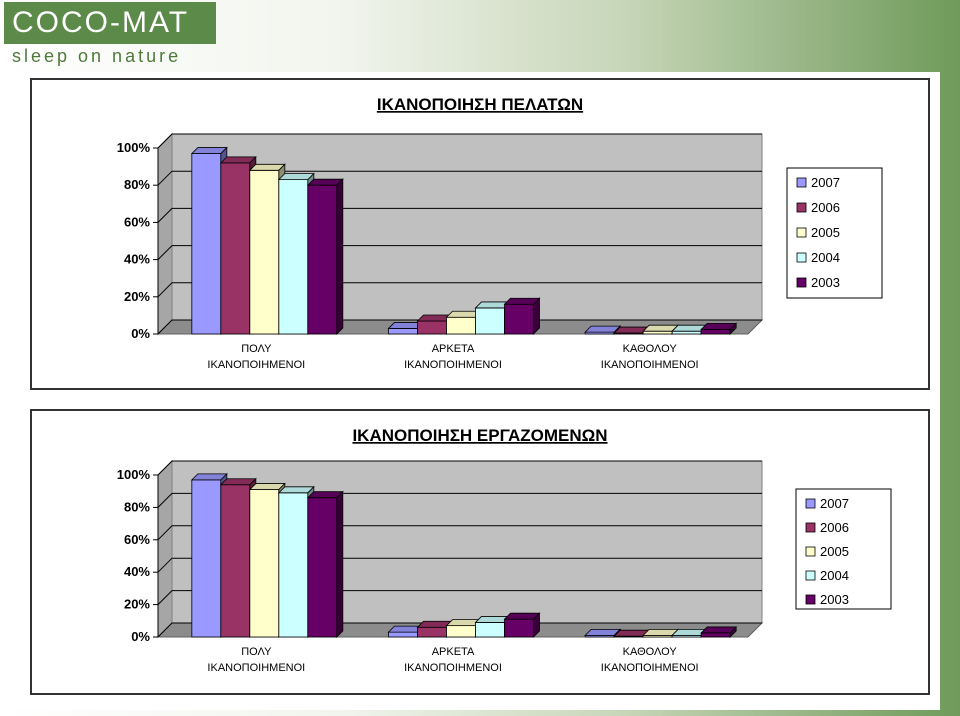  Describe the element at coordinates (110, 23) in the screenshot. I see `brand-name: COCO-MAT` at that location.